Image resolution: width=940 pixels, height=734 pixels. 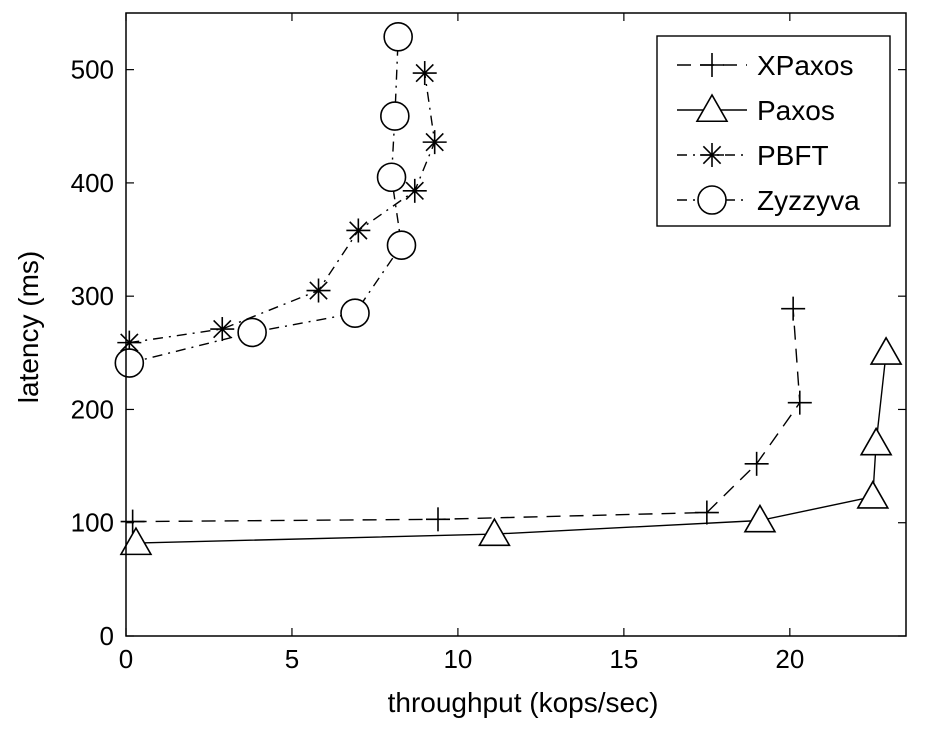 What do you see at coordinates (92, 183) in the screenshot?
I see `y-tick-label: 400` at bounding box center [92, 183].